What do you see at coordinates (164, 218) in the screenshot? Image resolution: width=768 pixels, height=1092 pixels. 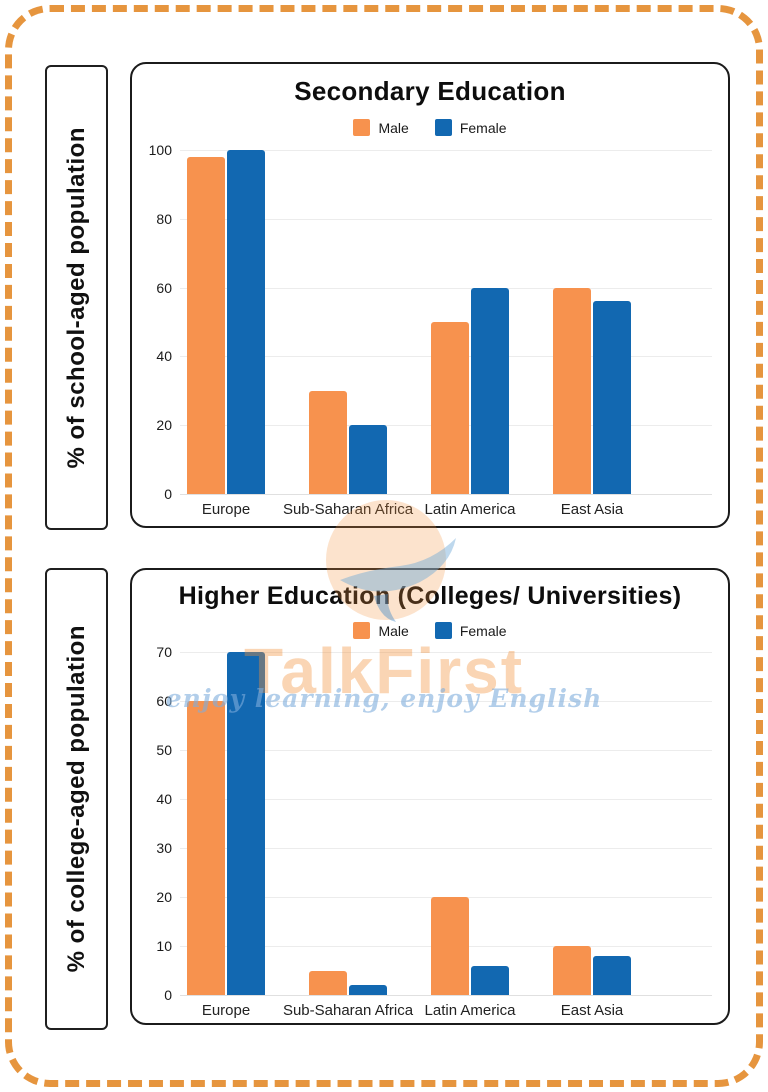 I see `y-tick-label: 80` at bounding box center [164, 218].